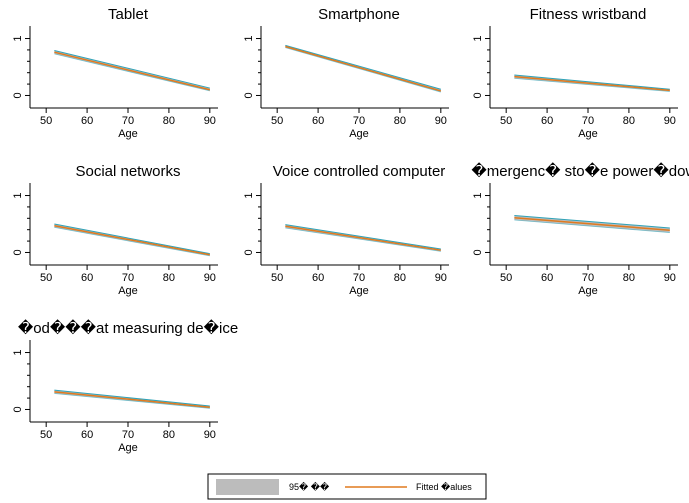 The image size is (689, 503). Describe the element at coordinates (359, 171) in the screenshot. I see `panel-title: Voice controlled computer` at that location.